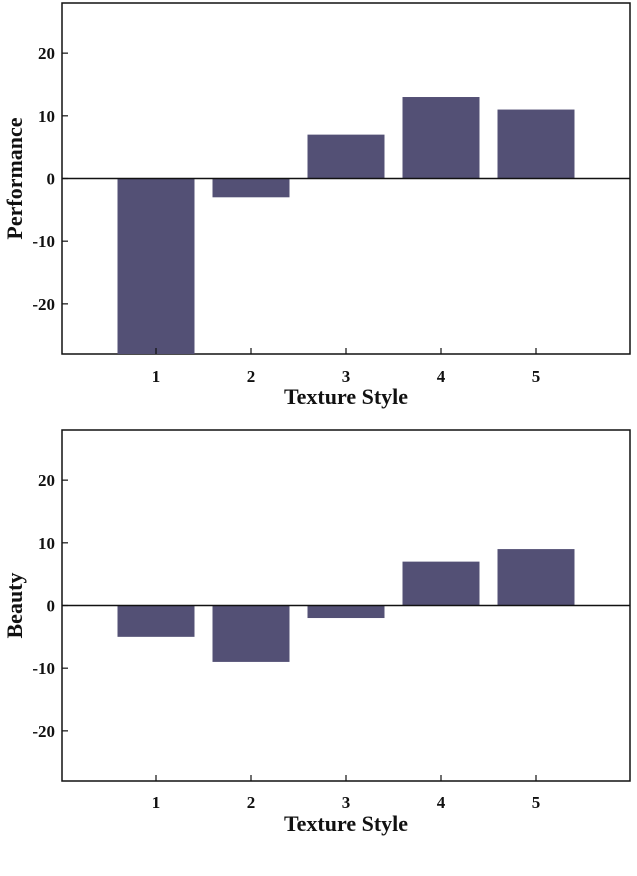  What do you see at coordinates (14, 178) in the screenshot?
I see `y-axis-label: Performance` at bounding box center [14, 178].